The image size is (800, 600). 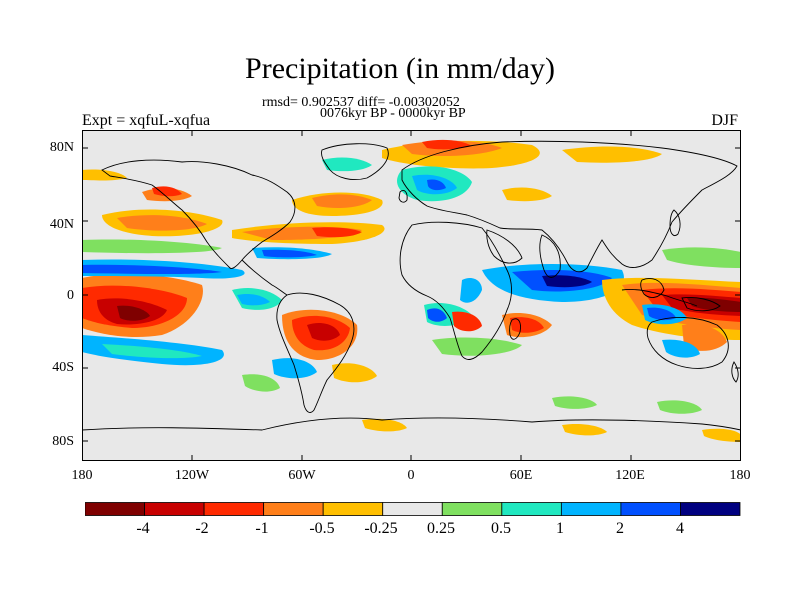 I want to click on coast-arabia, so click(x=504, y=246).